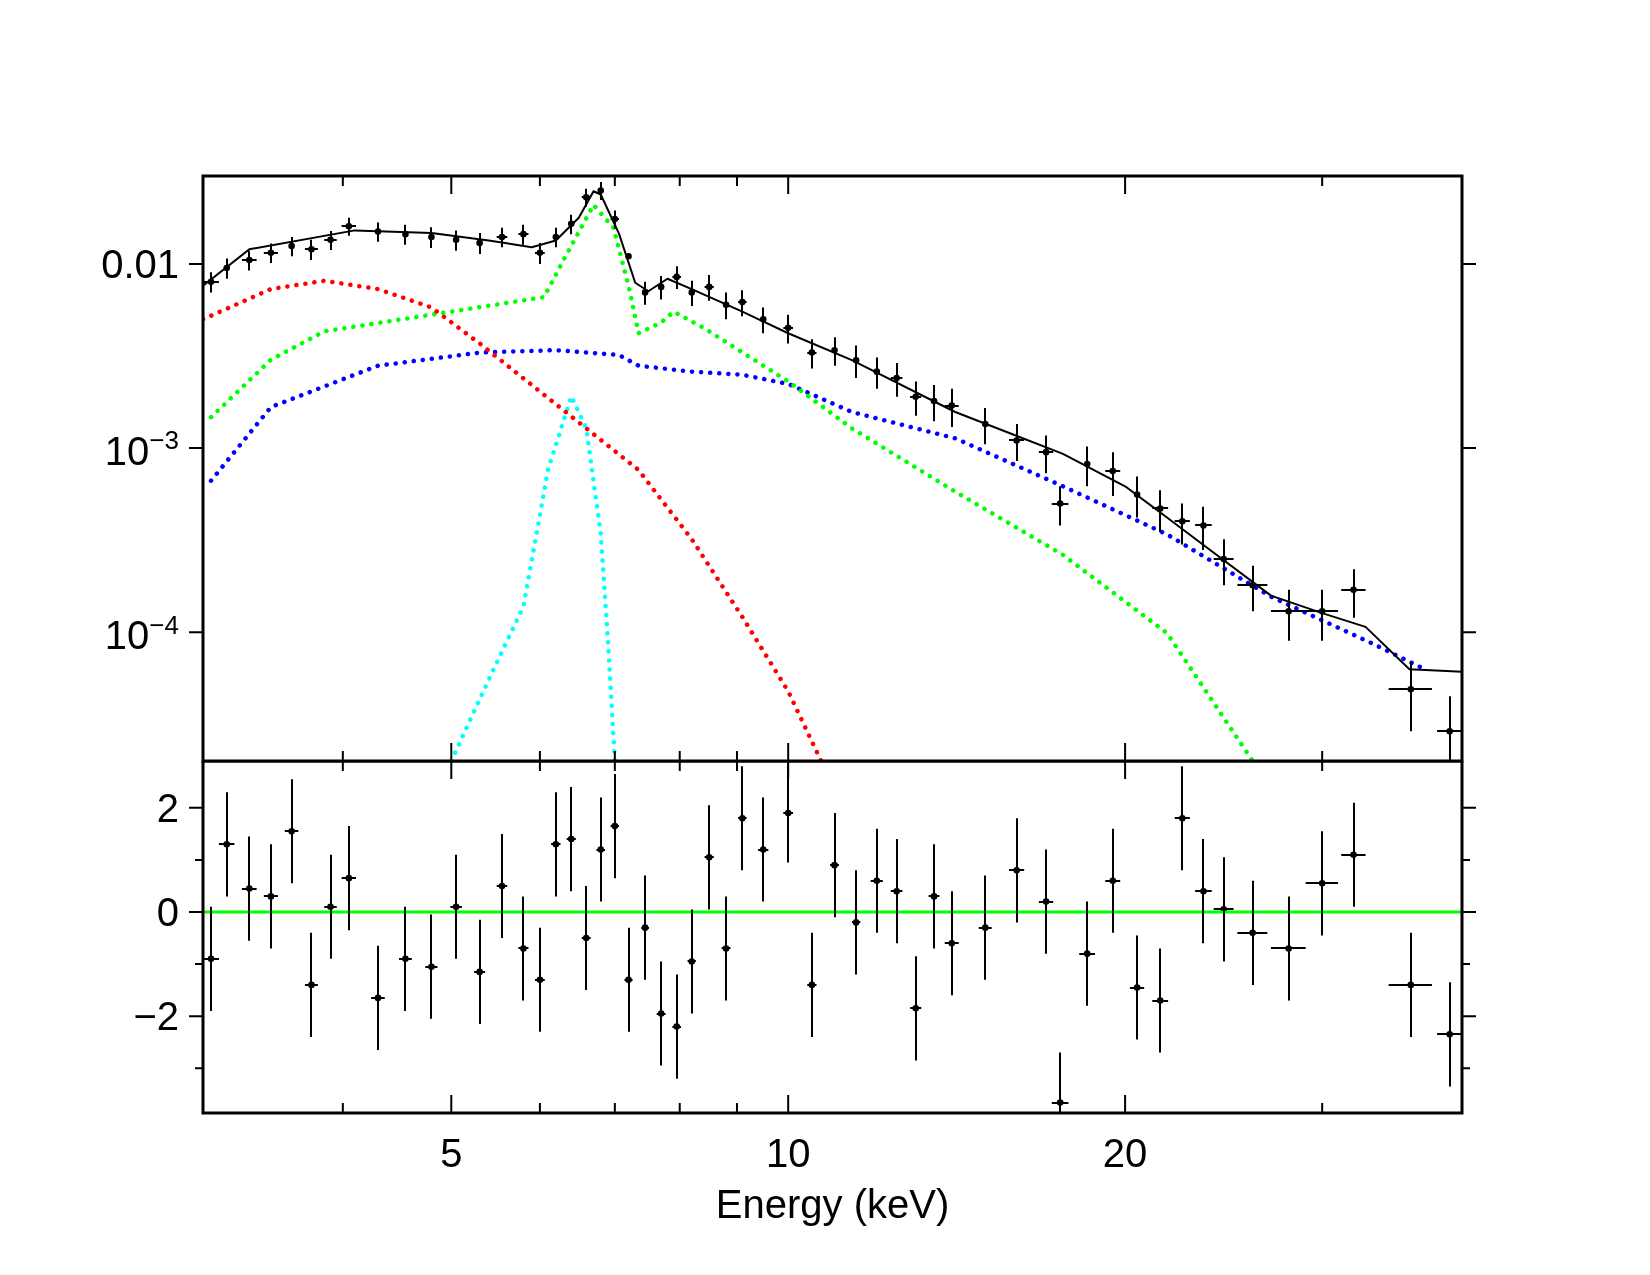 Image resolution: width=1650 pixels, height=1275 pixels. What do you see at coordinates (832, 1204) in the screenshot?
I see `x-axis-title: Energy (keV)` at bounding box center [832, 1204].